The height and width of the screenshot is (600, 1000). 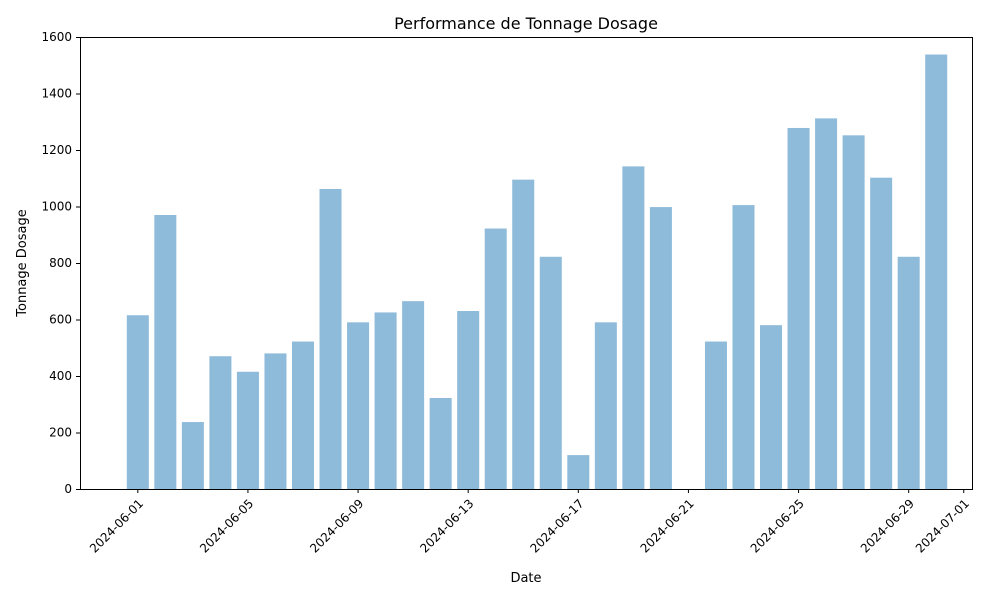 What do you see at coordinates (60, 433) in the screenshot?
I see `y-tick-label: 200` at bounding box center [60, 433].